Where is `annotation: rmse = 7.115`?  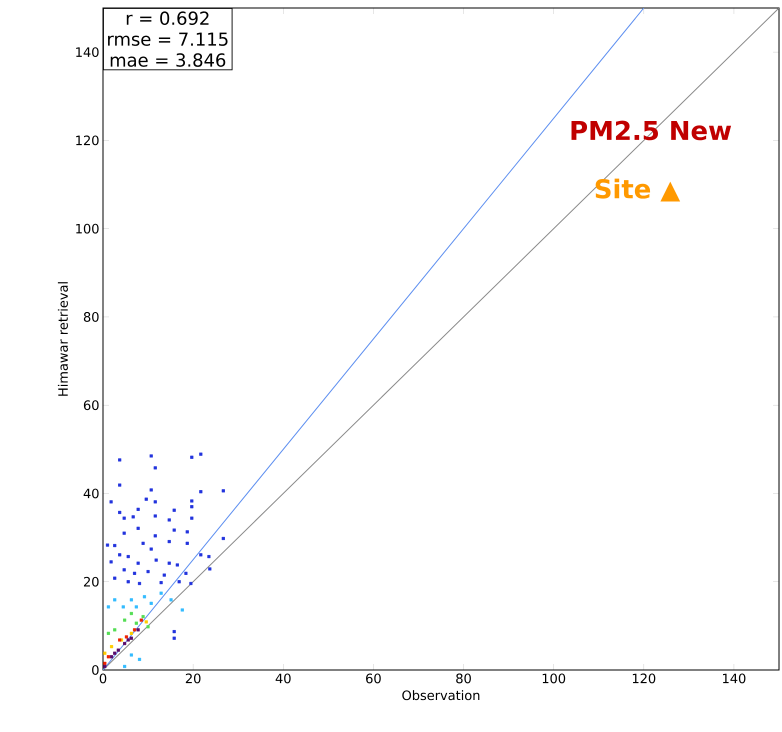 annotation: rmse = 7.115 is located at coordinates (168, 39).